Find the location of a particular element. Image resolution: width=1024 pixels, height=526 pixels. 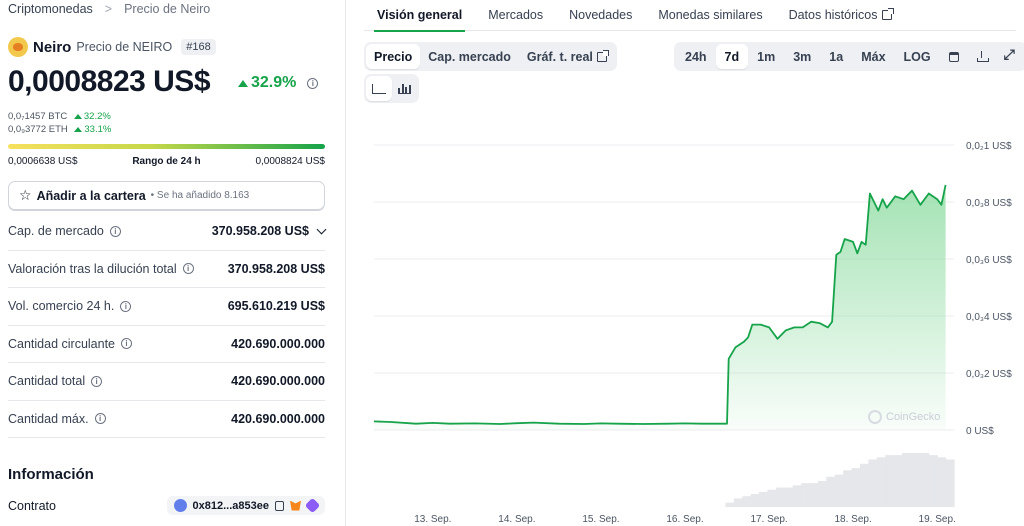

tab-historical-data: Datos históricos is located at coordinates (840, 15).